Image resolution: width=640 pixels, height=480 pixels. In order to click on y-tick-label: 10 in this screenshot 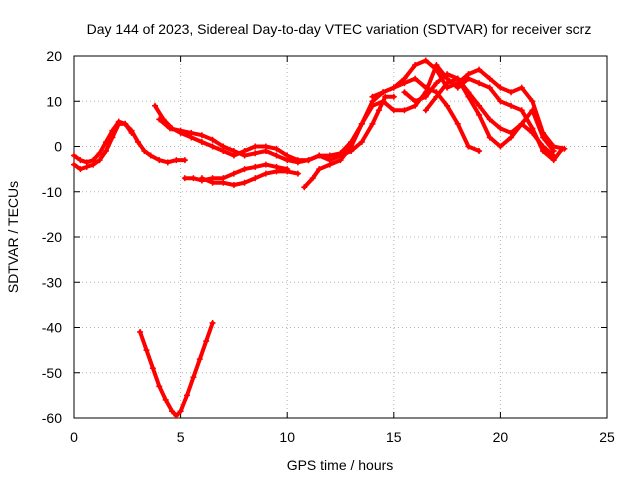, I will do `click(54, 101)`.